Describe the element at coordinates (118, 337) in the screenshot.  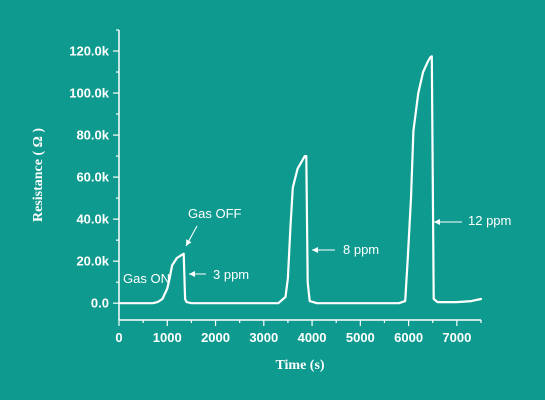
I see `x-tick-label: 0` at that location.